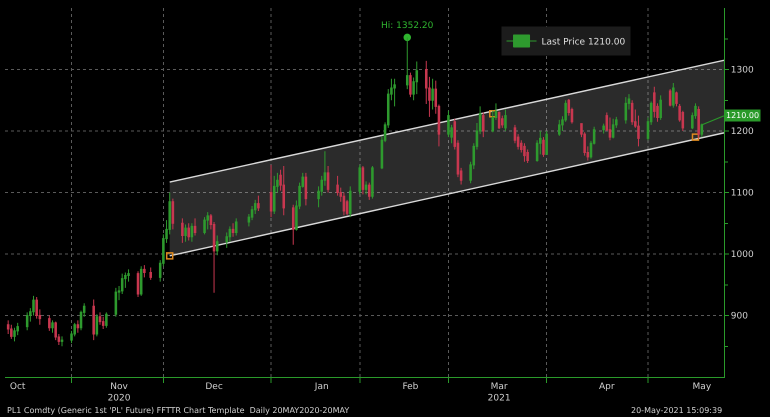 Image resolution: width=770 pixels, height=417 pixels. Describe the element at coordinates (742, 255) in the screenshot. I see `y-tick-label: 1000` at that location.